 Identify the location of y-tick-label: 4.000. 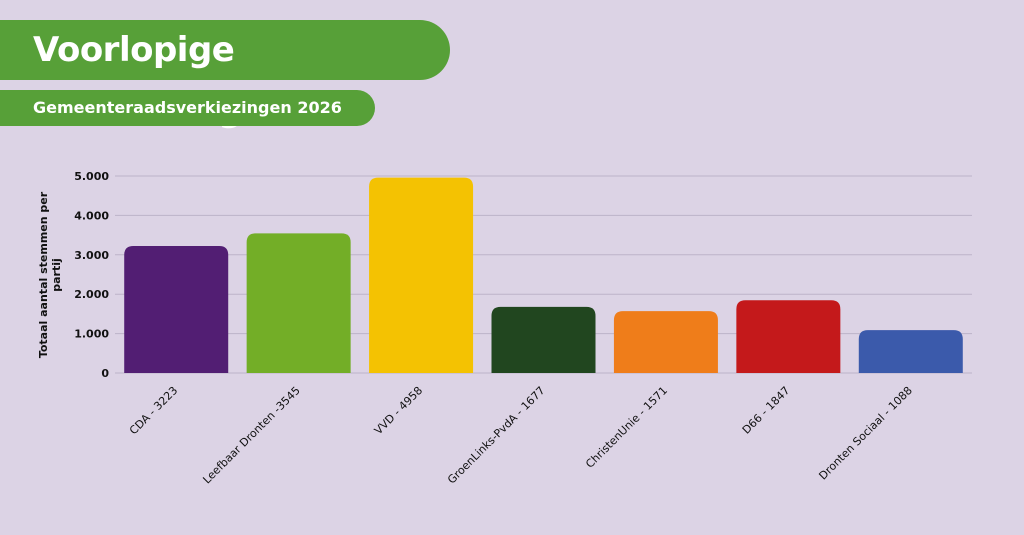
(91, 215).